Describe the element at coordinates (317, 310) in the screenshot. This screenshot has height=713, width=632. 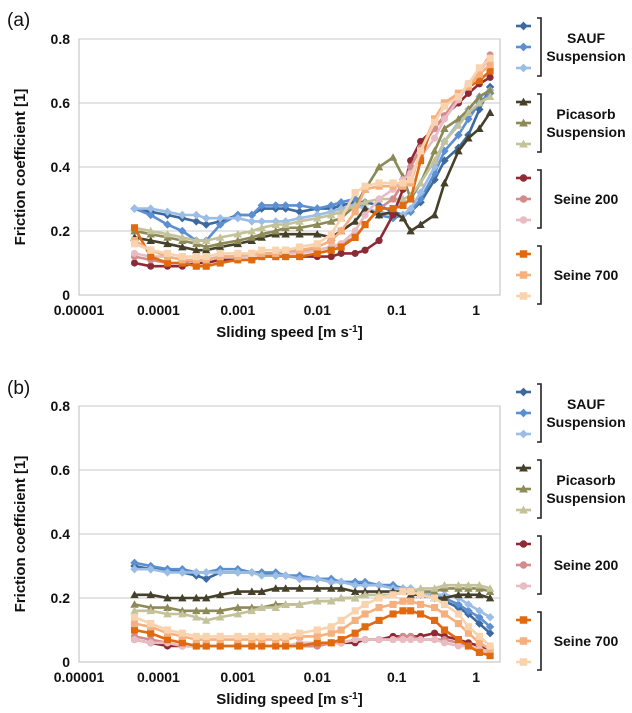
I see `x-tick-label: 0.01` at that location.